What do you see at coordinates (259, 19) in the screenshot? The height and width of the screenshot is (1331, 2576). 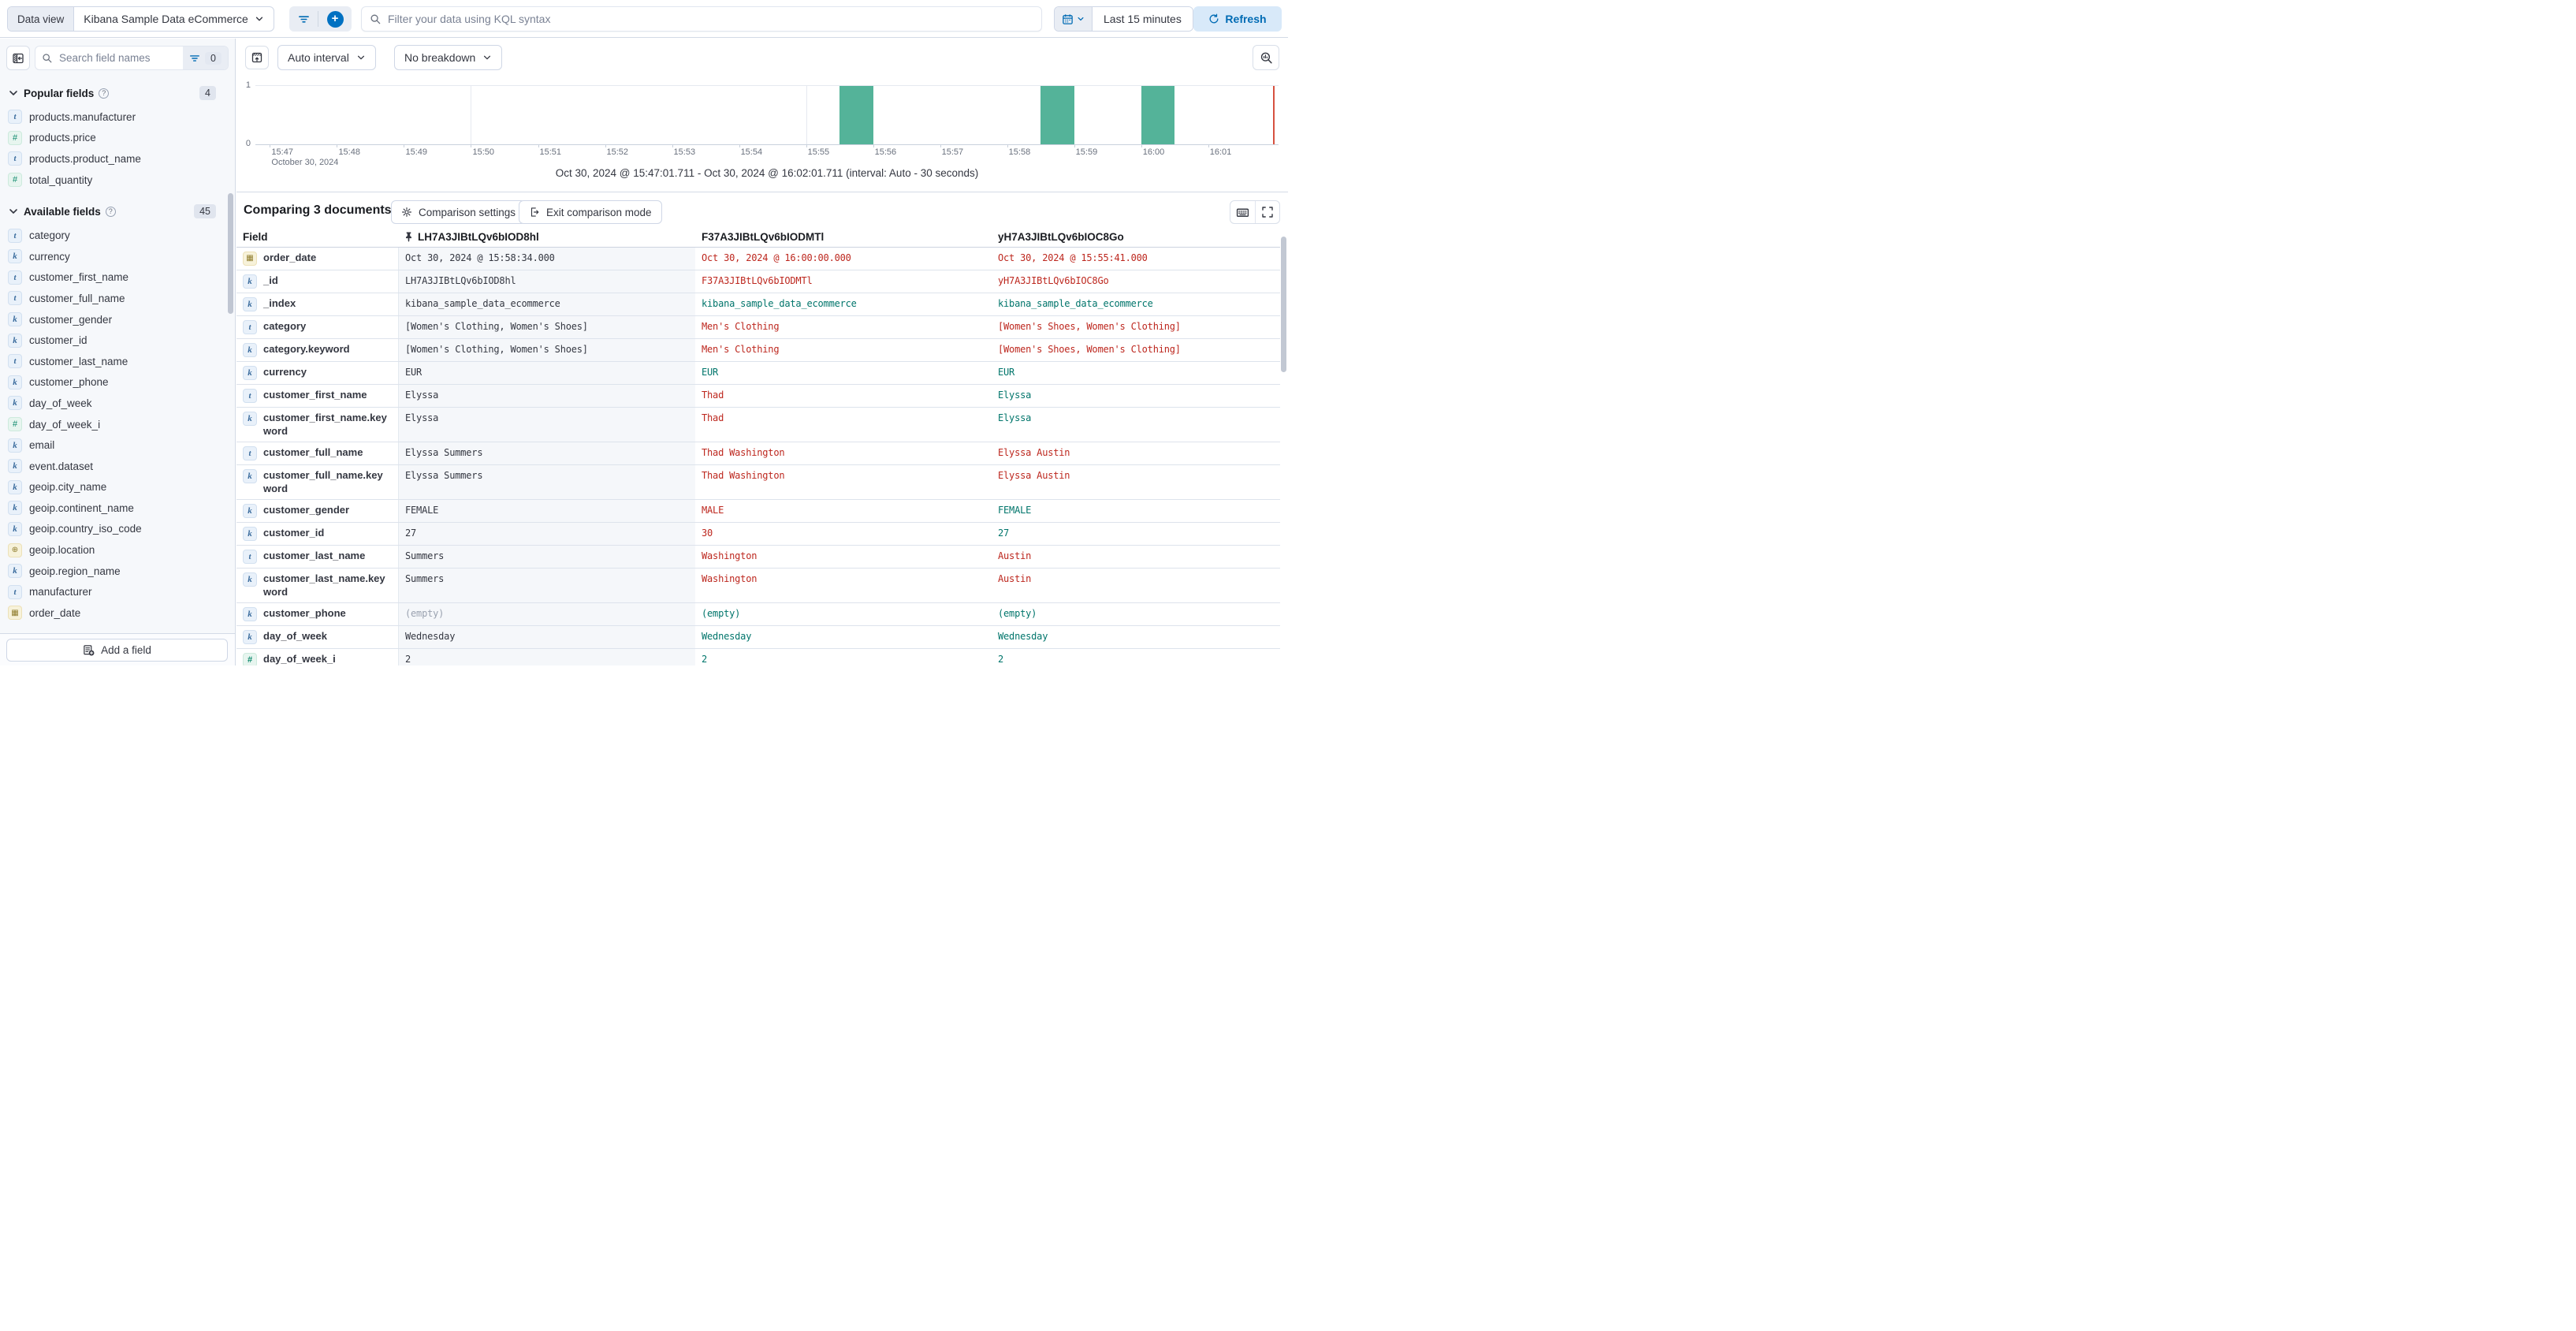 I see `chevron-down-icon` at bounding box center [259, 19].